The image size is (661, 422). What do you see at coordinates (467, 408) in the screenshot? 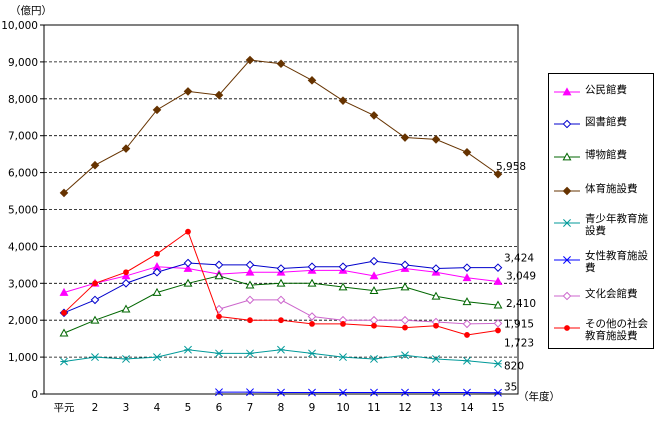
I see `x-tick-label: 14` at bounding box center [467, 408].